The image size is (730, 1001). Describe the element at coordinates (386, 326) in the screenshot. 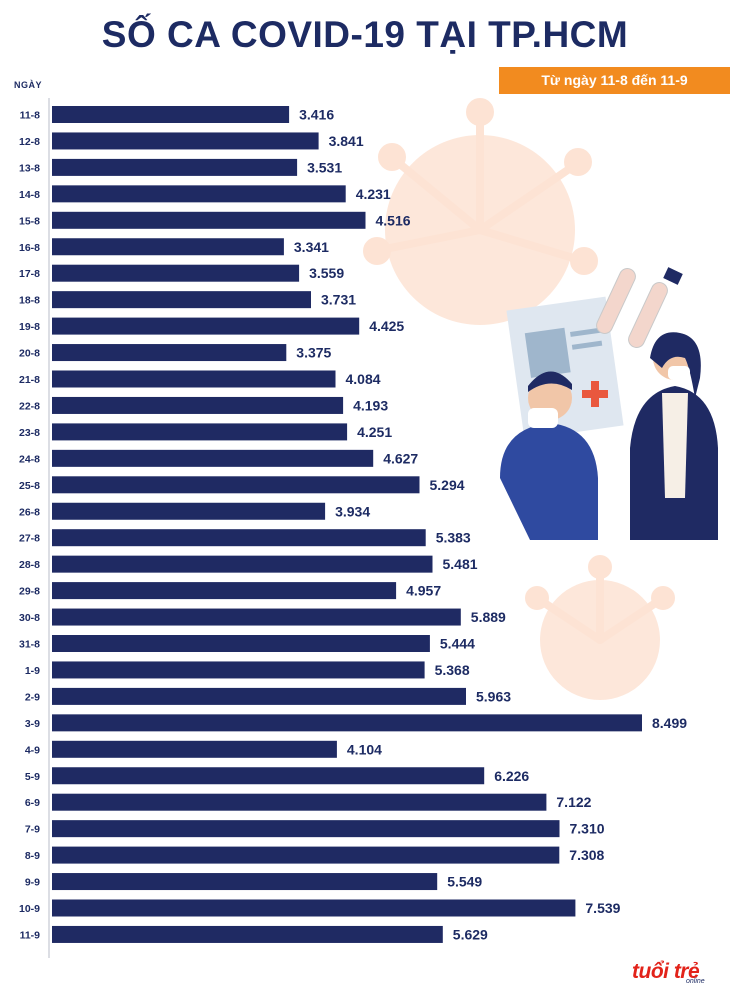

I see `value-label: 4.425` at that location.